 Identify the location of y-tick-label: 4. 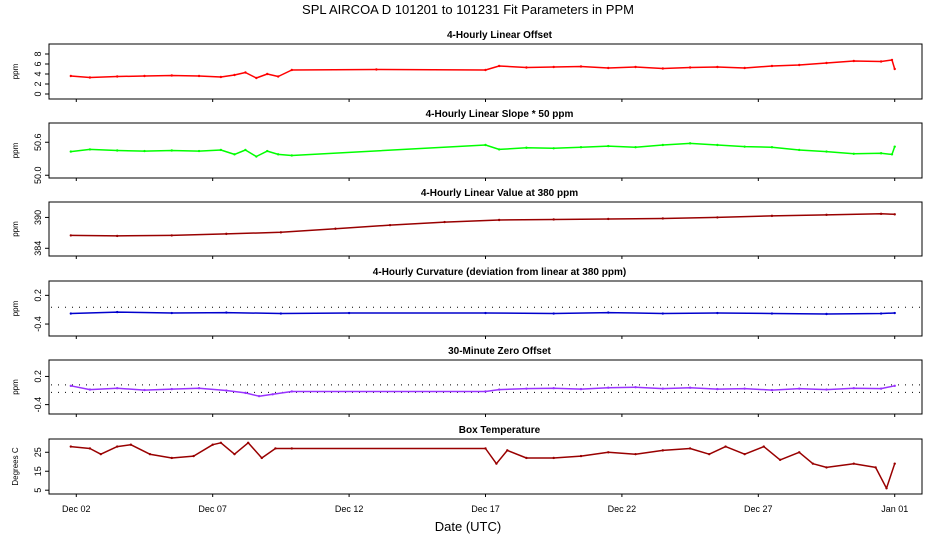
(38, 73).